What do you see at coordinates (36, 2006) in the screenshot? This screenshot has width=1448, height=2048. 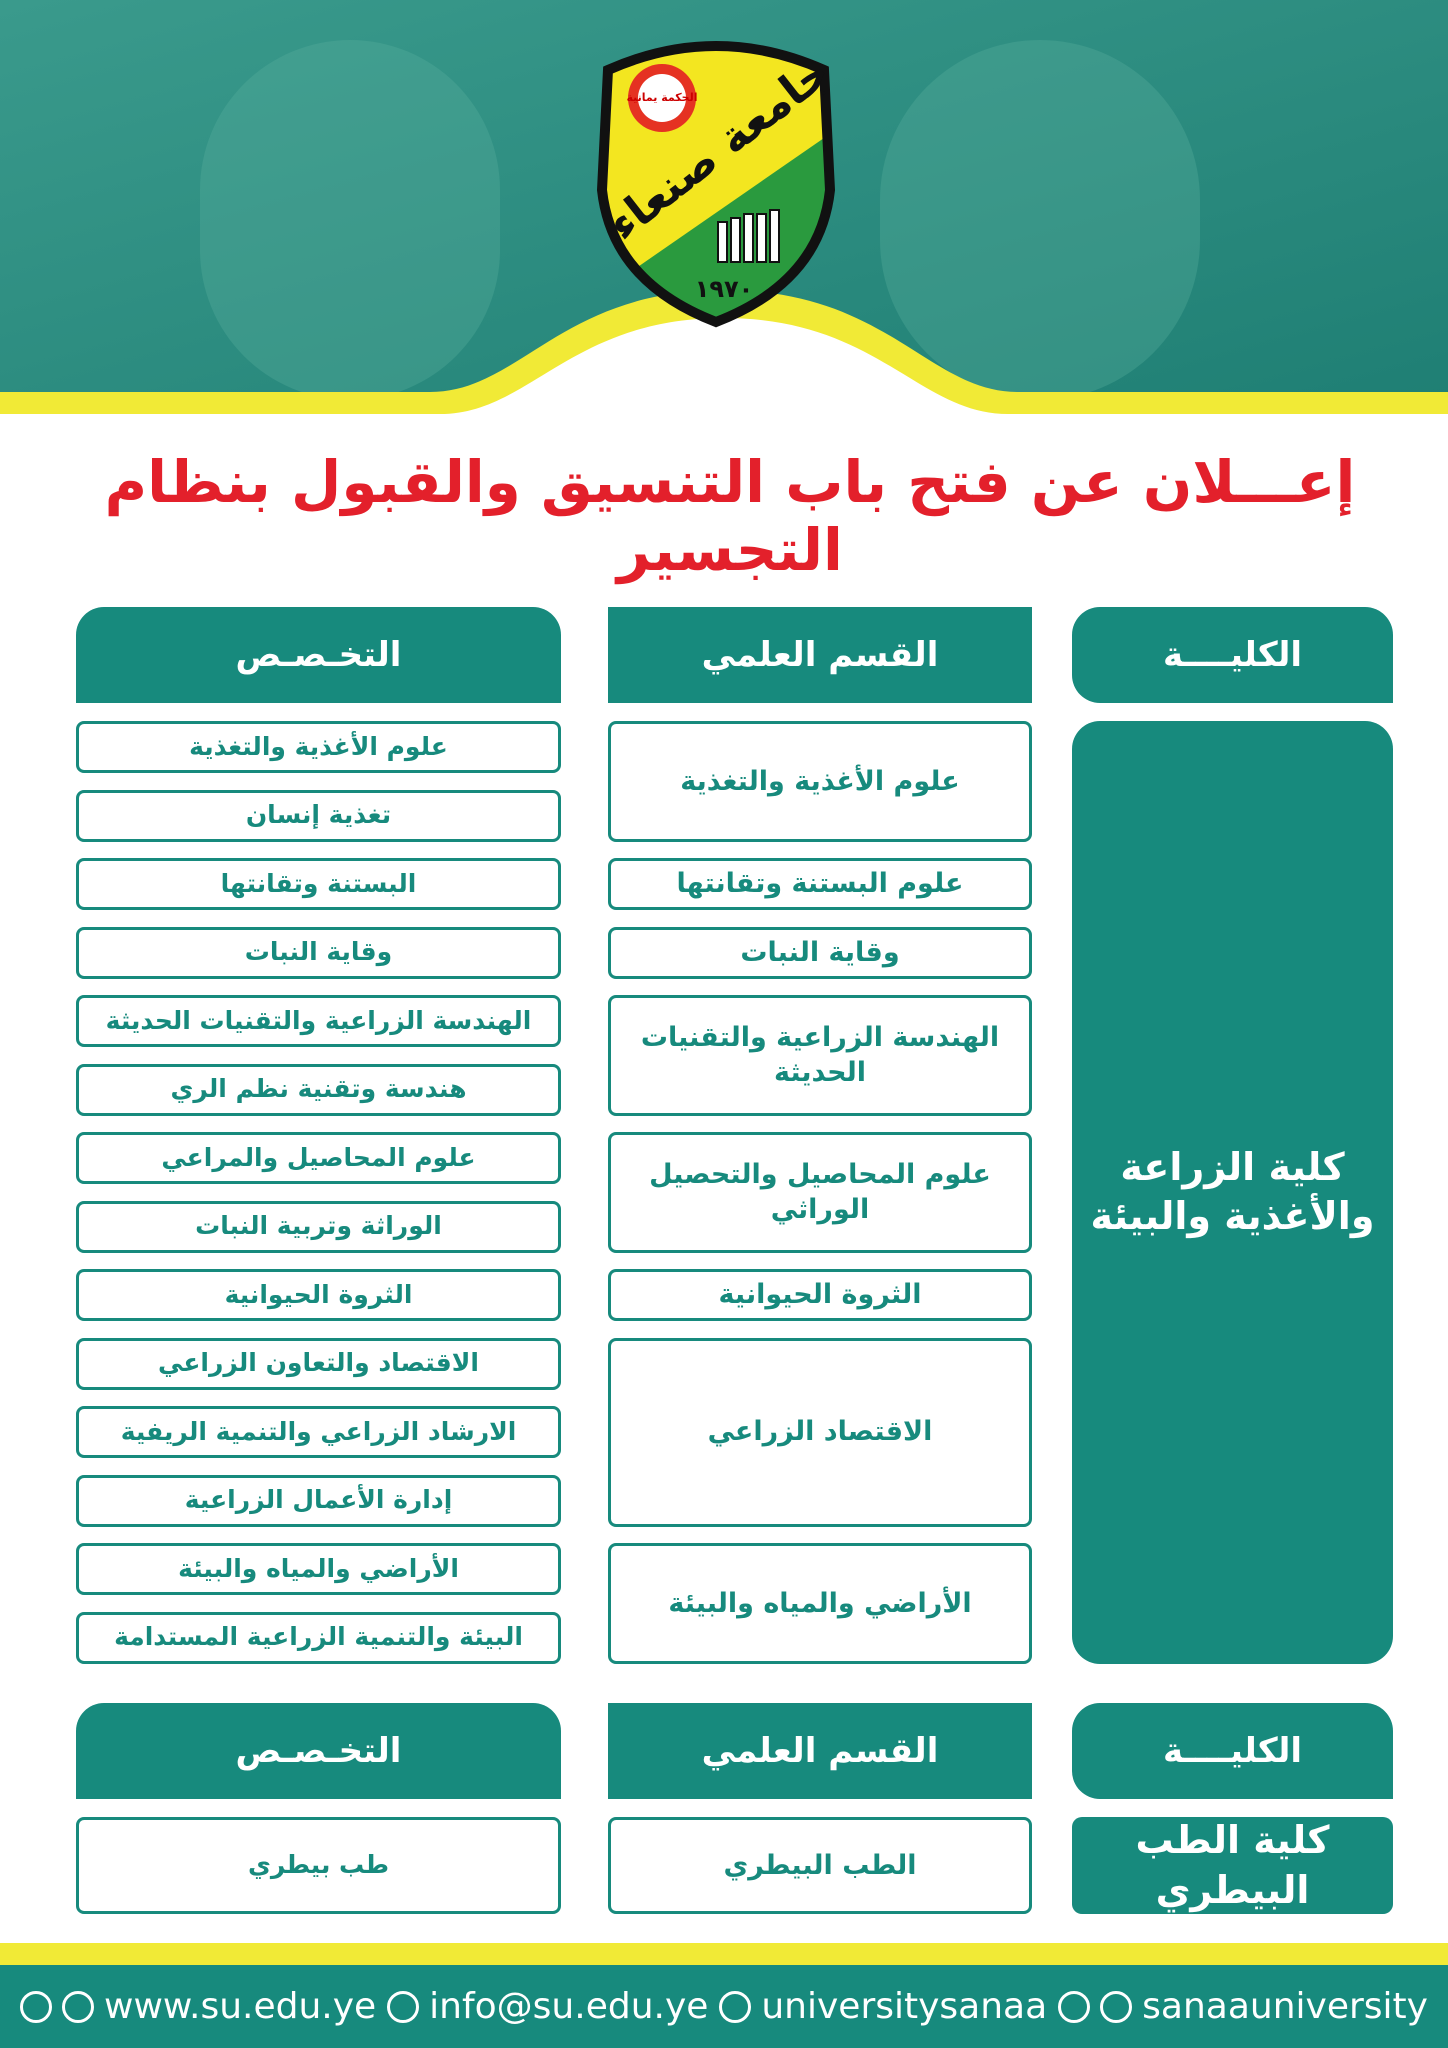 I see `globe-icon` at bounding box center [36, 2006].